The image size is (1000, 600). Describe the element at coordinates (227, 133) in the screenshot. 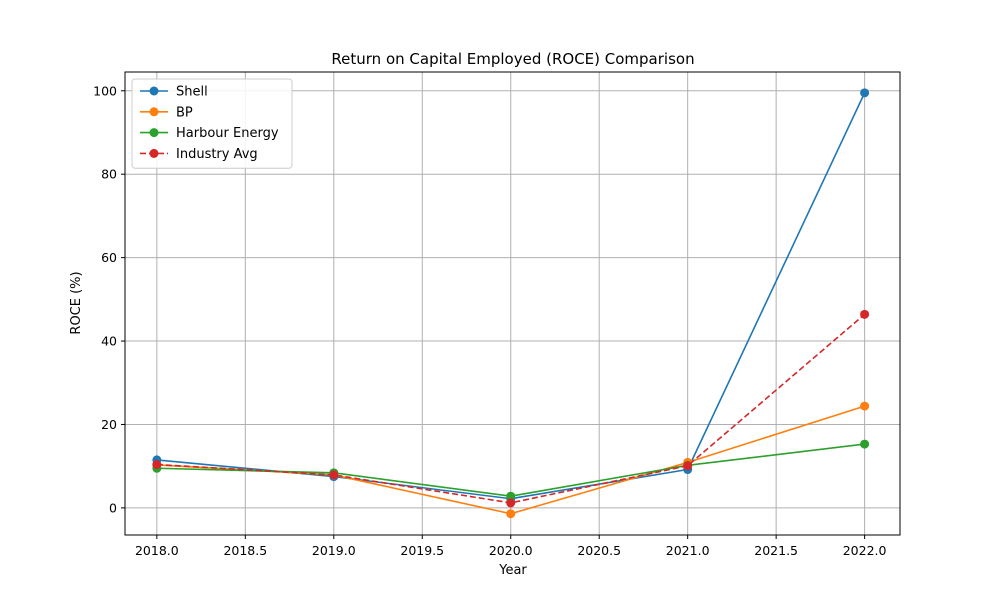

I see `legend-label: Harbour Energy` at that location.